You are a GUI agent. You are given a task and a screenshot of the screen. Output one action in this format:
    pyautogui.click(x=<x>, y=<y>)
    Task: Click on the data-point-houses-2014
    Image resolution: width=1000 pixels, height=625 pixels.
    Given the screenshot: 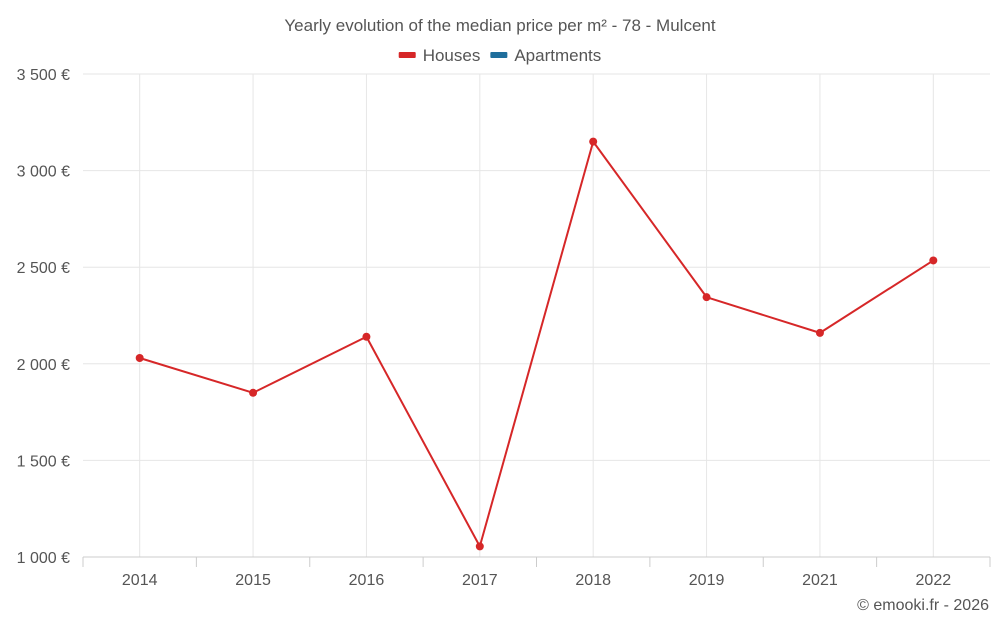 What is the action you would take?
    pyautogui.click(x=139, y=358)
    